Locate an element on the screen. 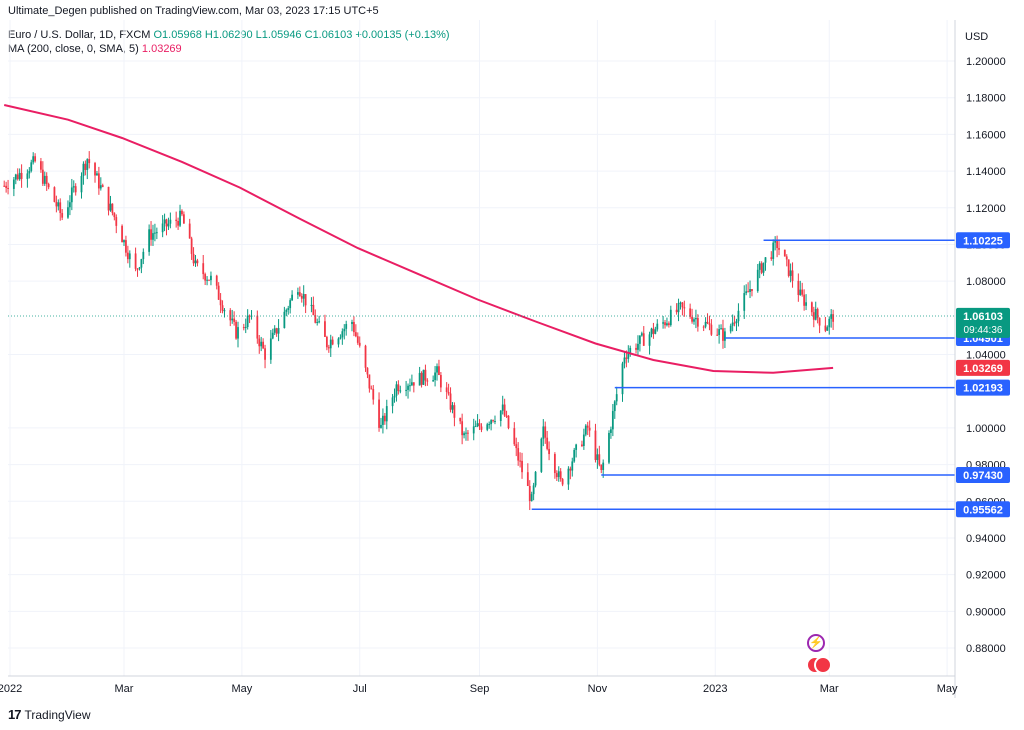 This screenshot has width=1024, height=730. lightning-icon: ⚡ is located at coordinates (816, 643).